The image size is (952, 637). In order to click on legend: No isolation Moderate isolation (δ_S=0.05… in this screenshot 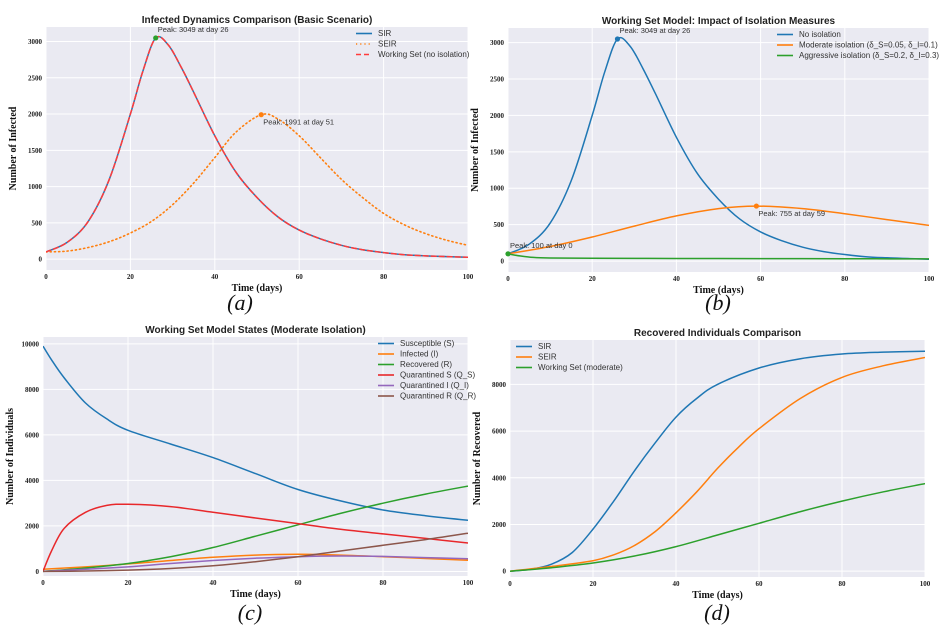, I will do `click(858, 45)`.